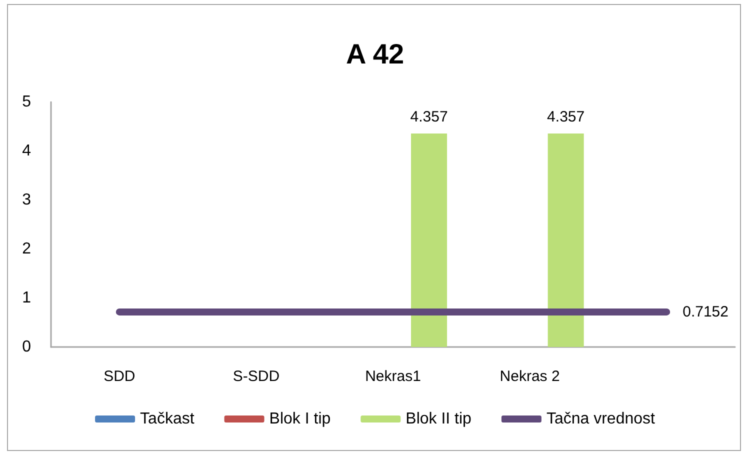 This screenshot has width=750, height=457. What do you see at coordinates (256, 376) in the screenshot?
I see `x-tick-label: S-SDD` at bounding box center [256, 376].